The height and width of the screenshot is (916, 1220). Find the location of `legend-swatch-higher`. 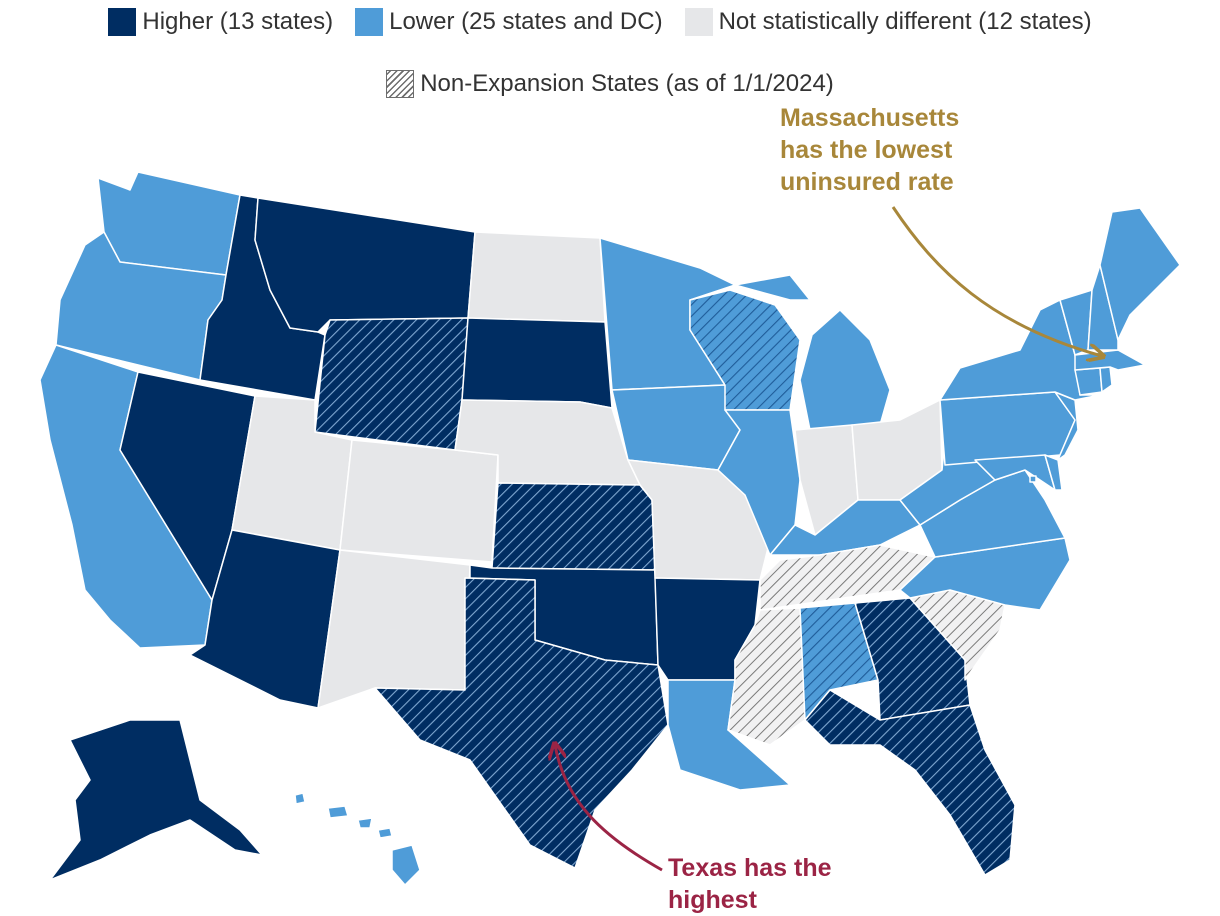

legend-swatch-higher is located at coordinates (122, 22).